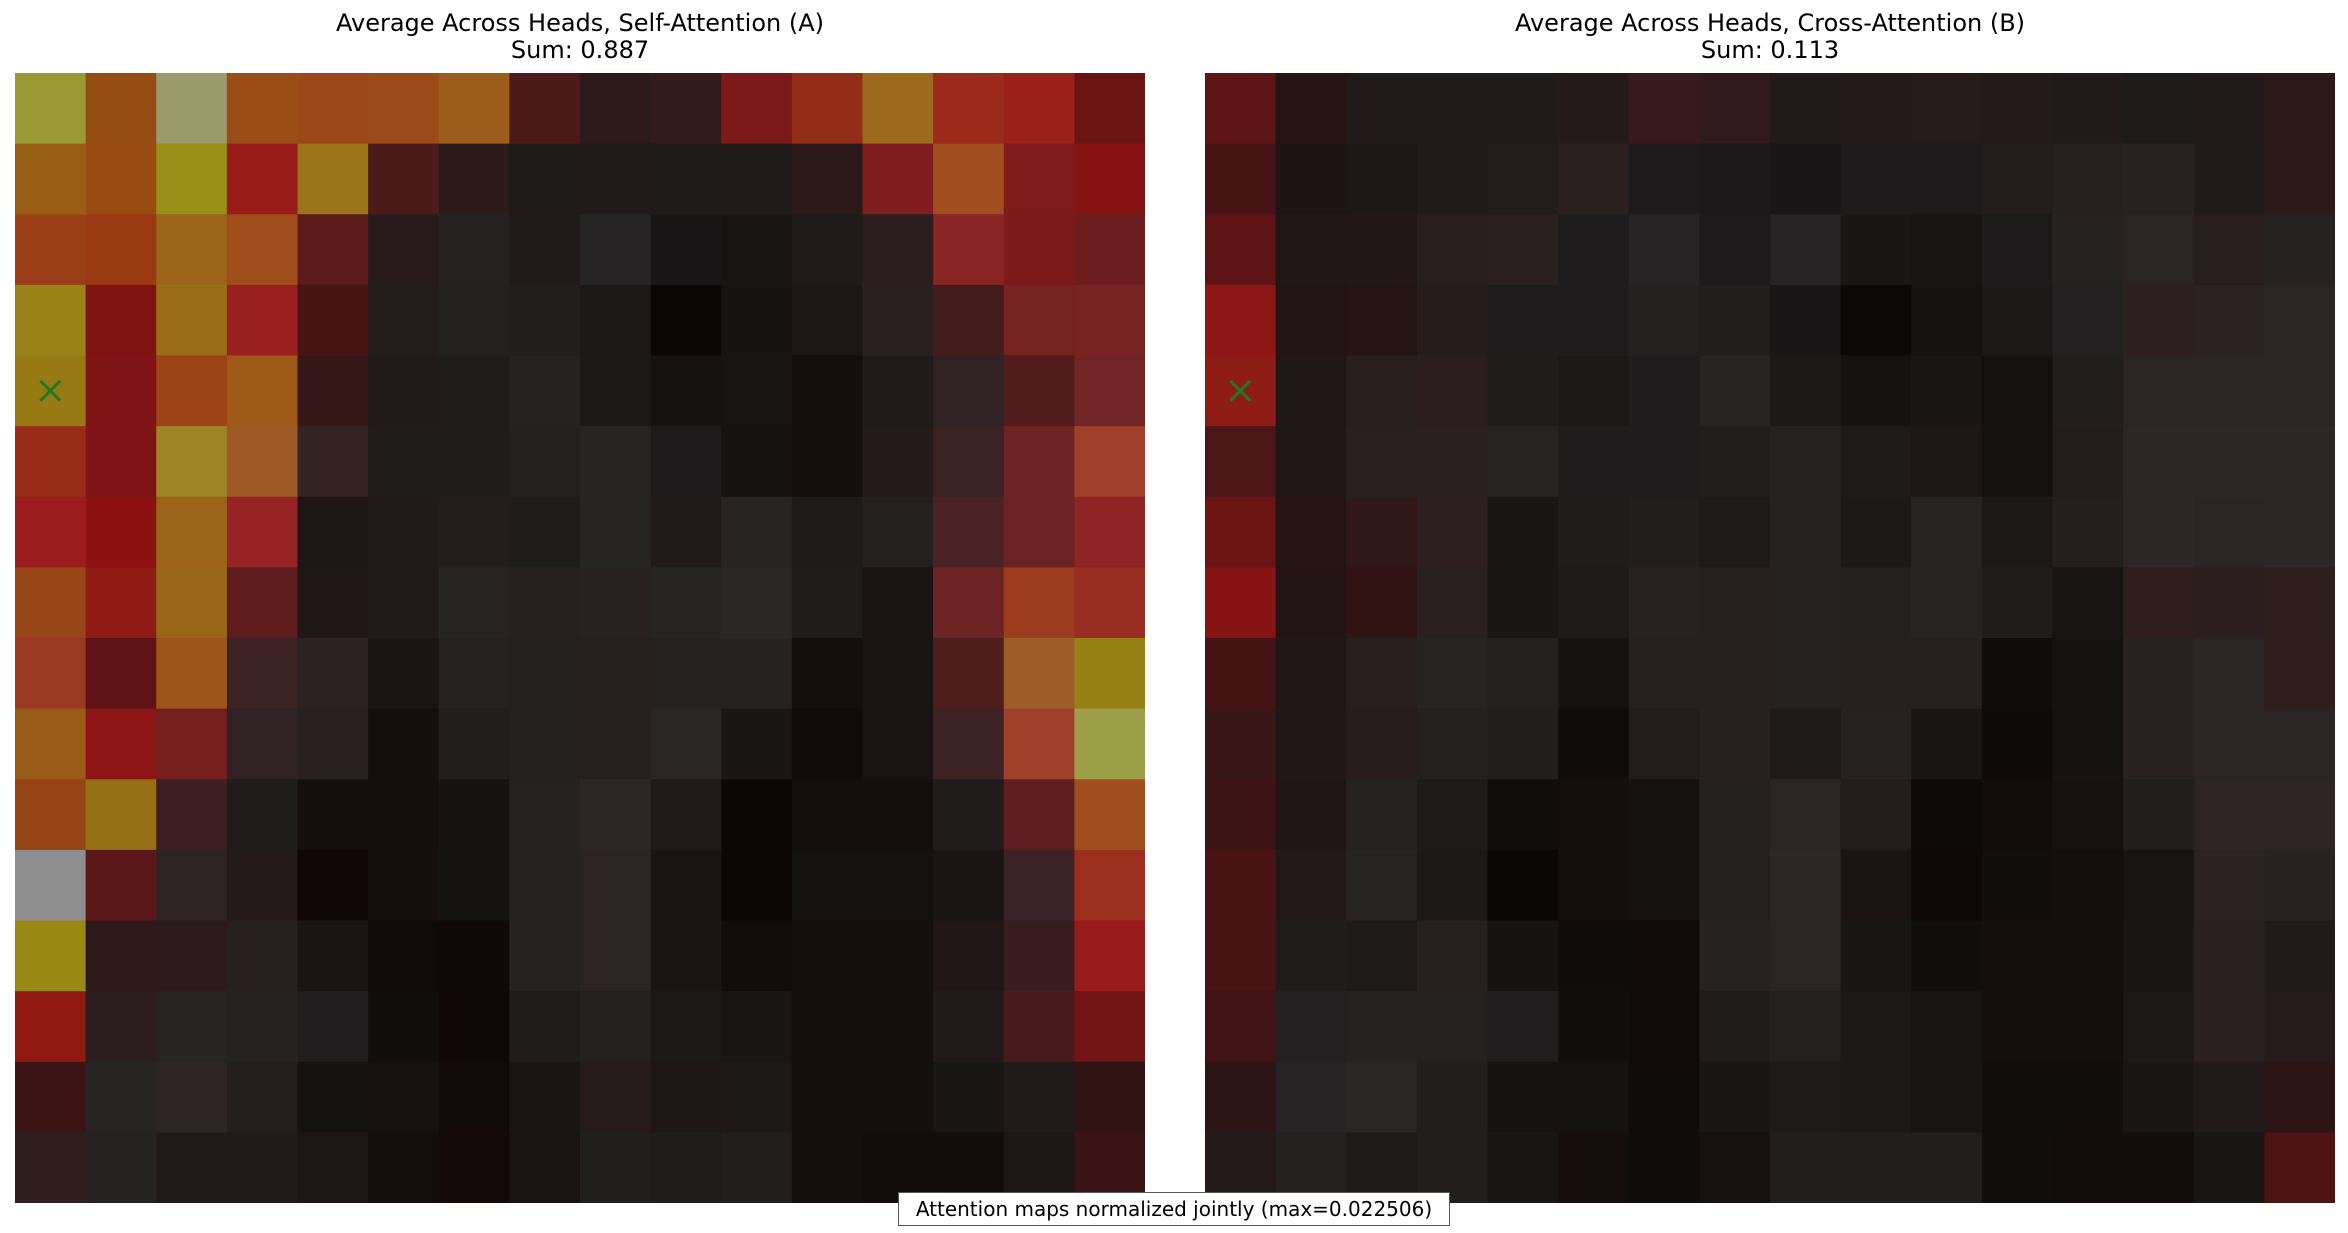 This screenshot has height=1233, width=2348. Describe the element at coordinates (580, 23) in the screenshot. I see `chart-title: Average Across Heads, Self-Attention (A)` at that location.